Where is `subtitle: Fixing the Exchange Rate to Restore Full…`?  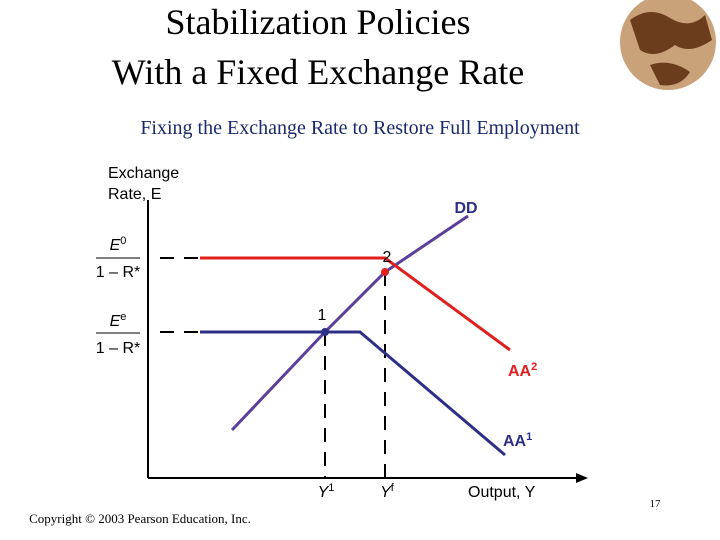
subtitle: Fixing the Exchange Rate to Restore Full… is located at coordinates (360, 128).